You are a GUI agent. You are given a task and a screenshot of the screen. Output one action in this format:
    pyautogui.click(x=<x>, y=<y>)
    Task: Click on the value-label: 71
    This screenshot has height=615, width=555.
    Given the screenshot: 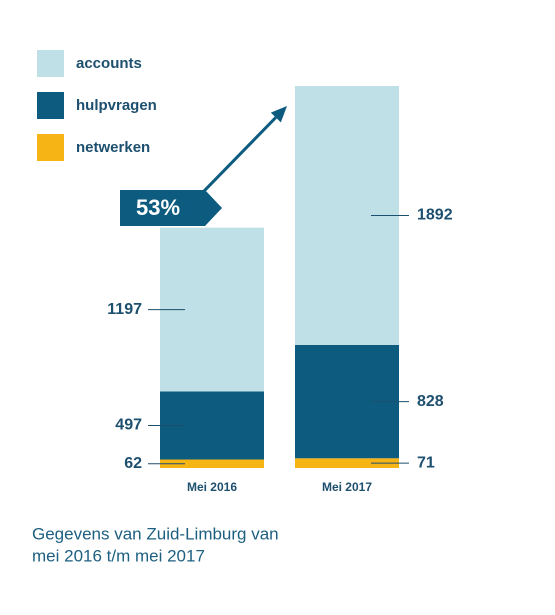 What is the action you would take?
    pyautogui.click(x=426, y=462)
    